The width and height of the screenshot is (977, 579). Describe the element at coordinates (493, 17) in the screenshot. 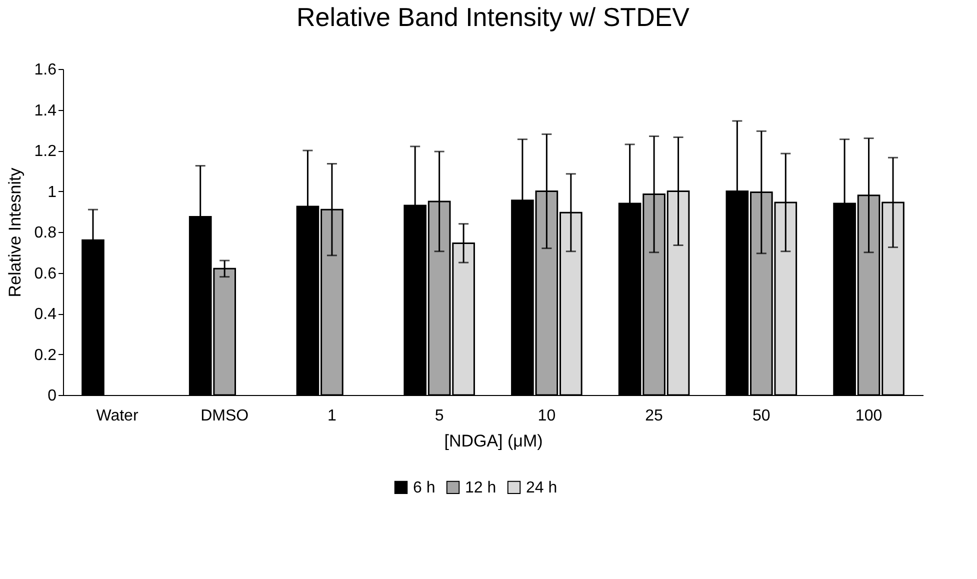

I see `chart-title: Relative Band Intensity w/ STDEV` at that location.